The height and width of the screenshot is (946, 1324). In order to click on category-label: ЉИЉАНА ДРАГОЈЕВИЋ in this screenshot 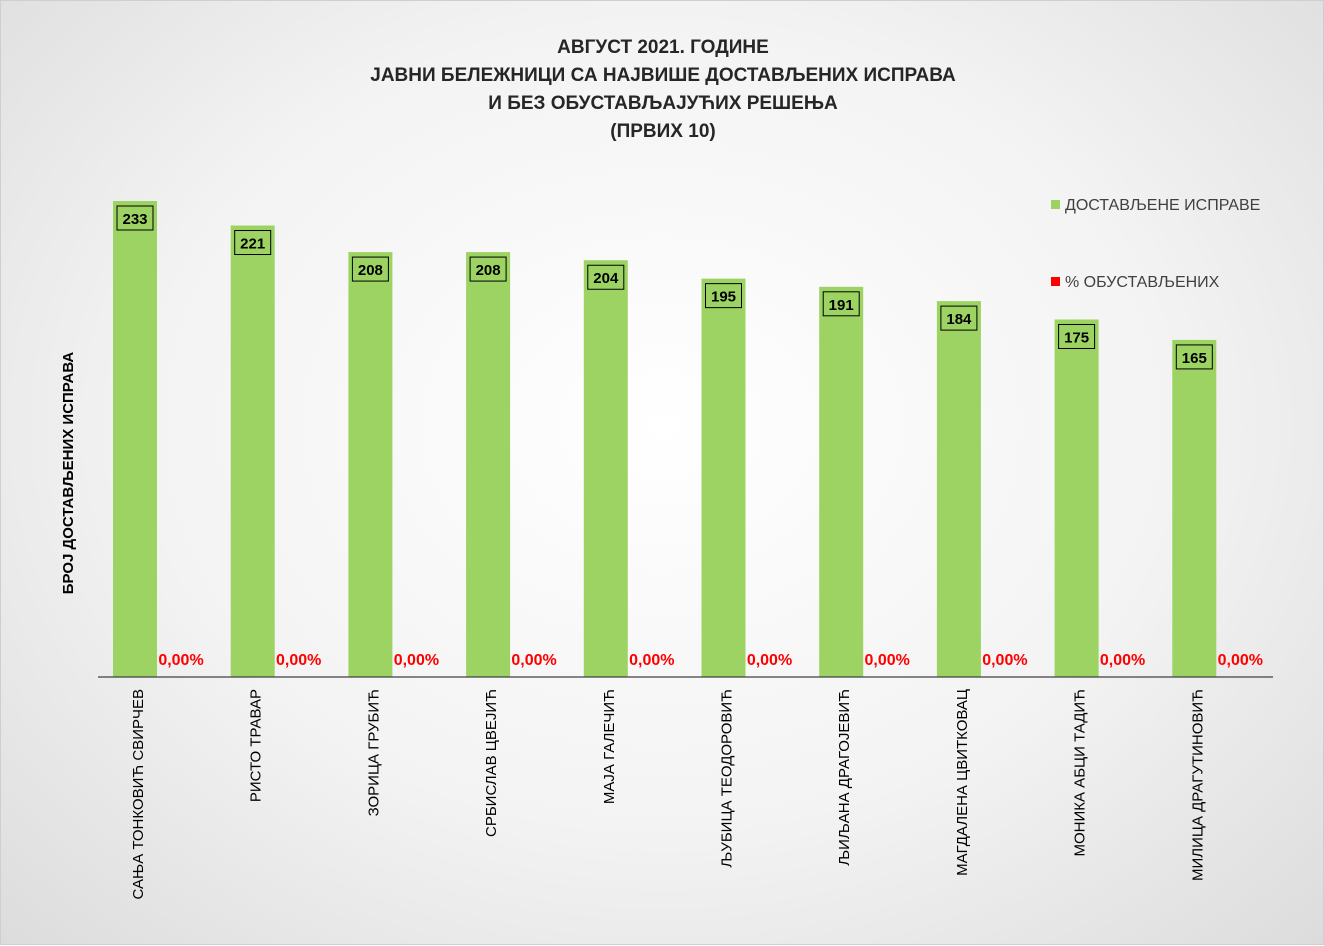, I will do `click(844, 777)`.